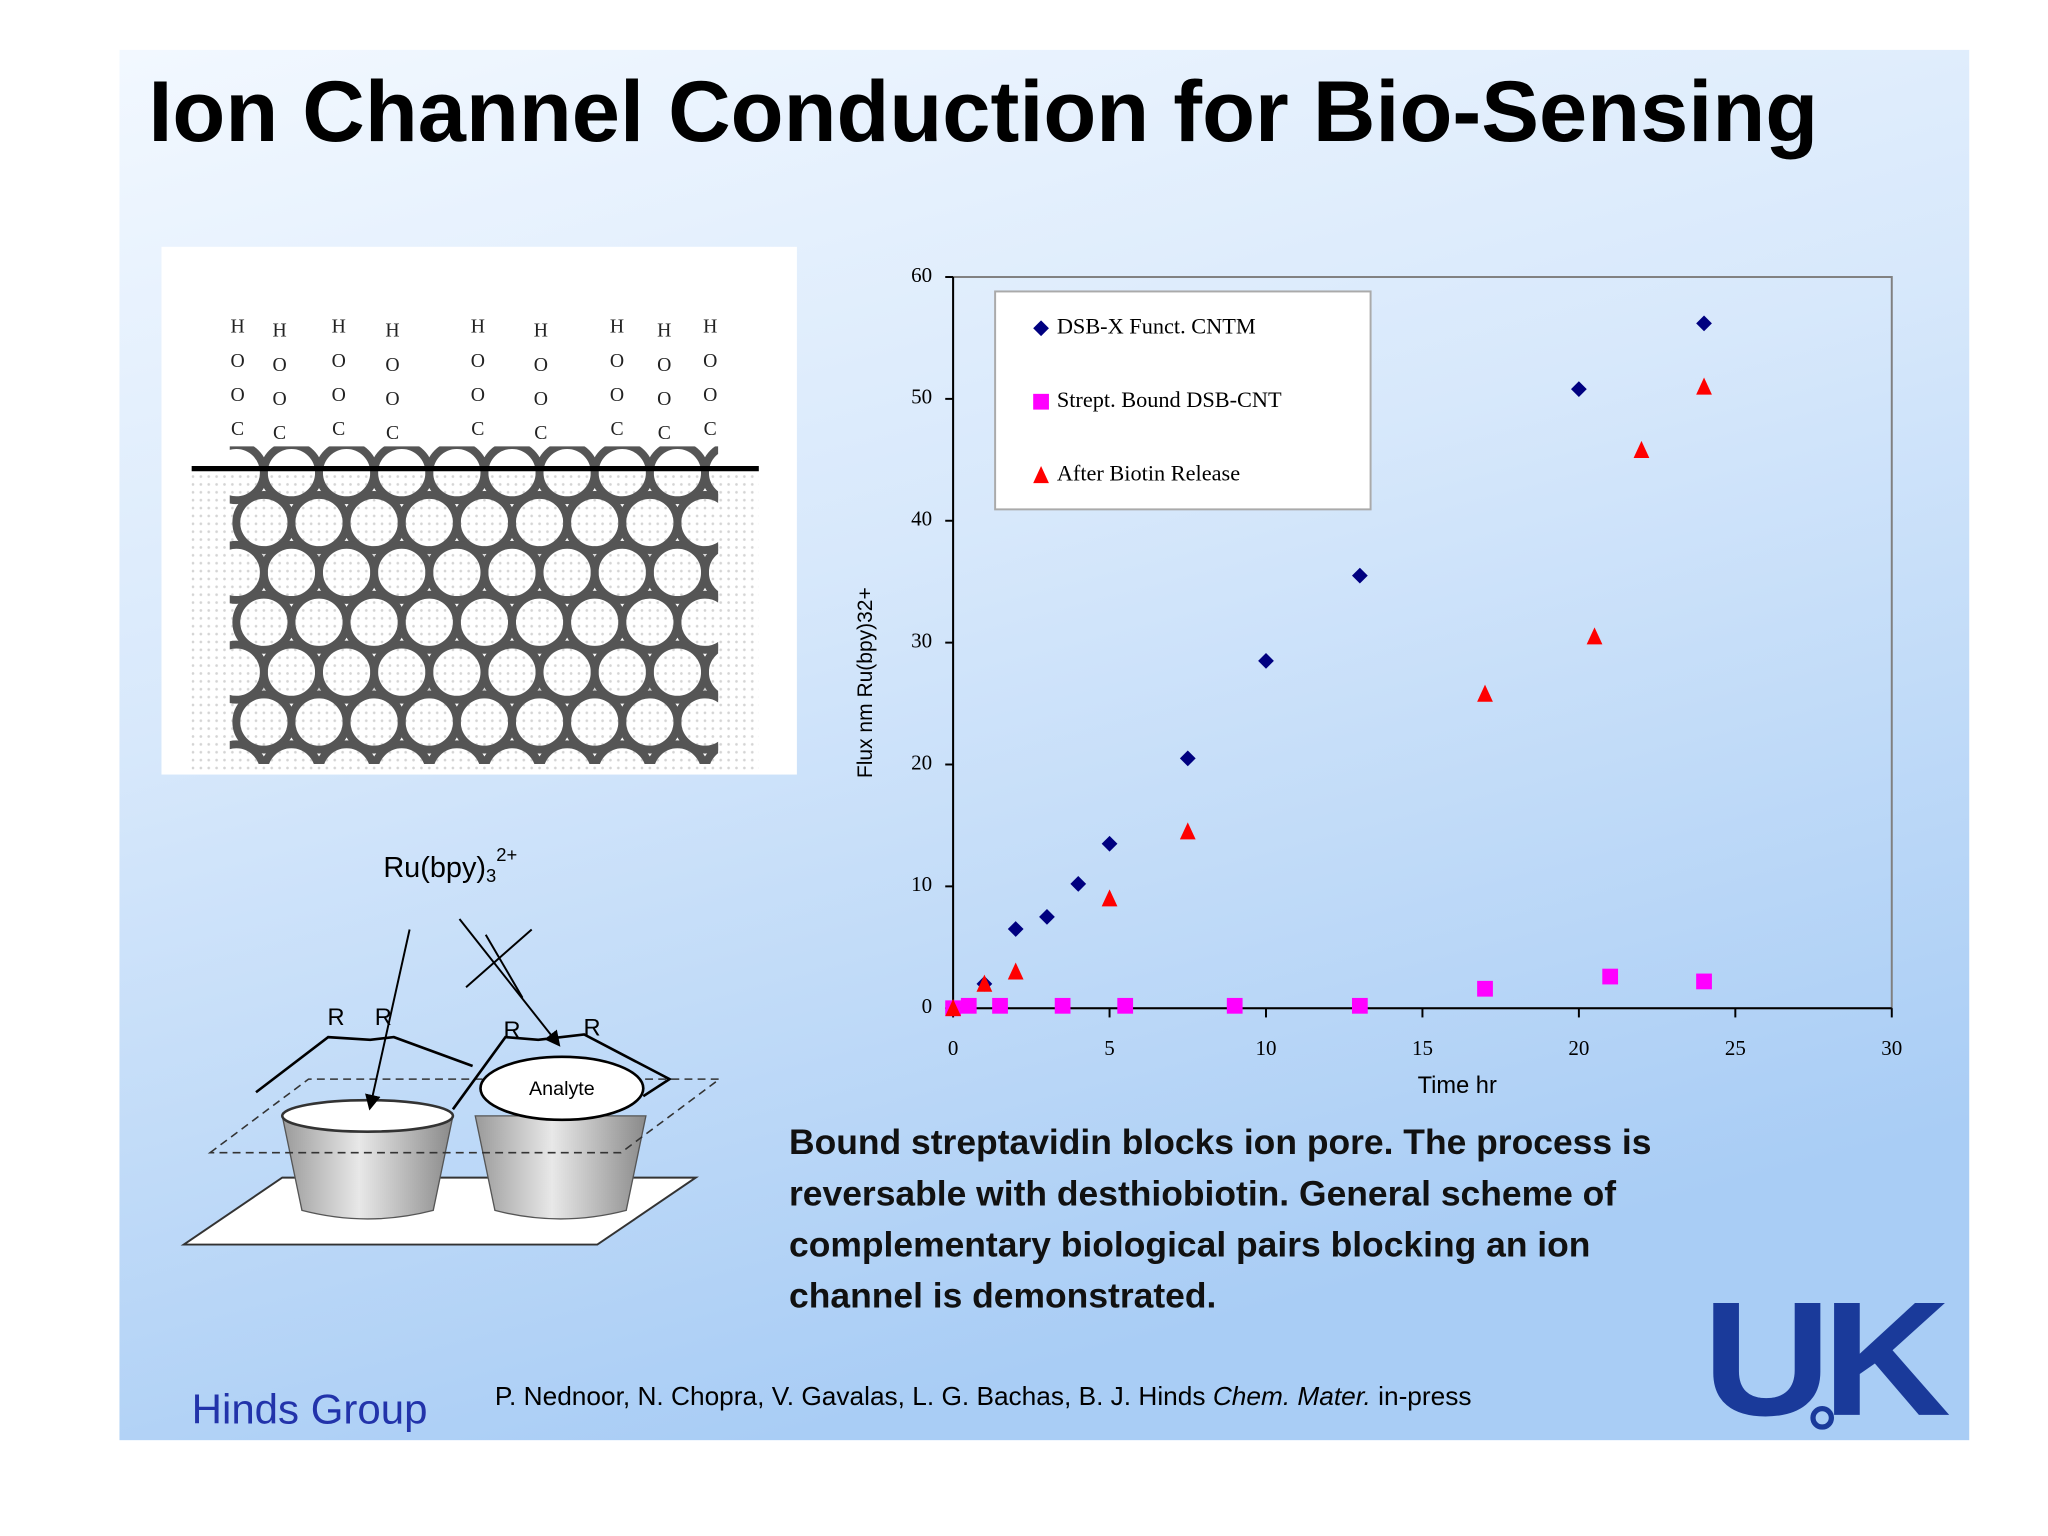 This screenshot has height=1536, width=2048. What do you see at coordinates (1578, 1048) in the screenshot?
I see `x-tick-label: 20` at bounding box center [1578, 1048].